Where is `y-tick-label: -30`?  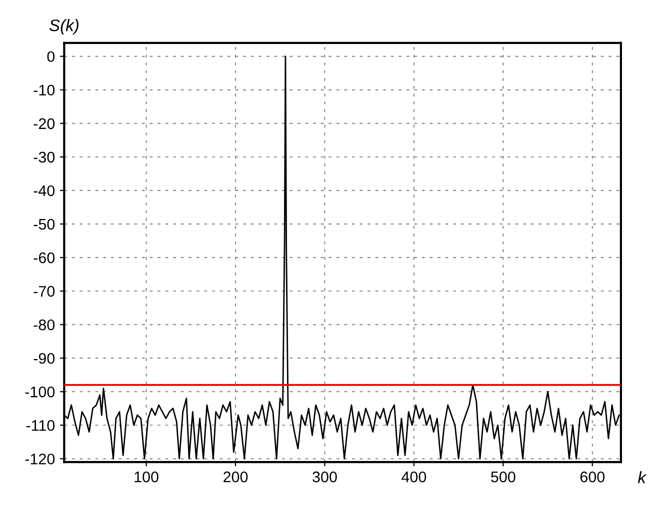 y-tick-label: -30 is located at coordinates (44, 157).